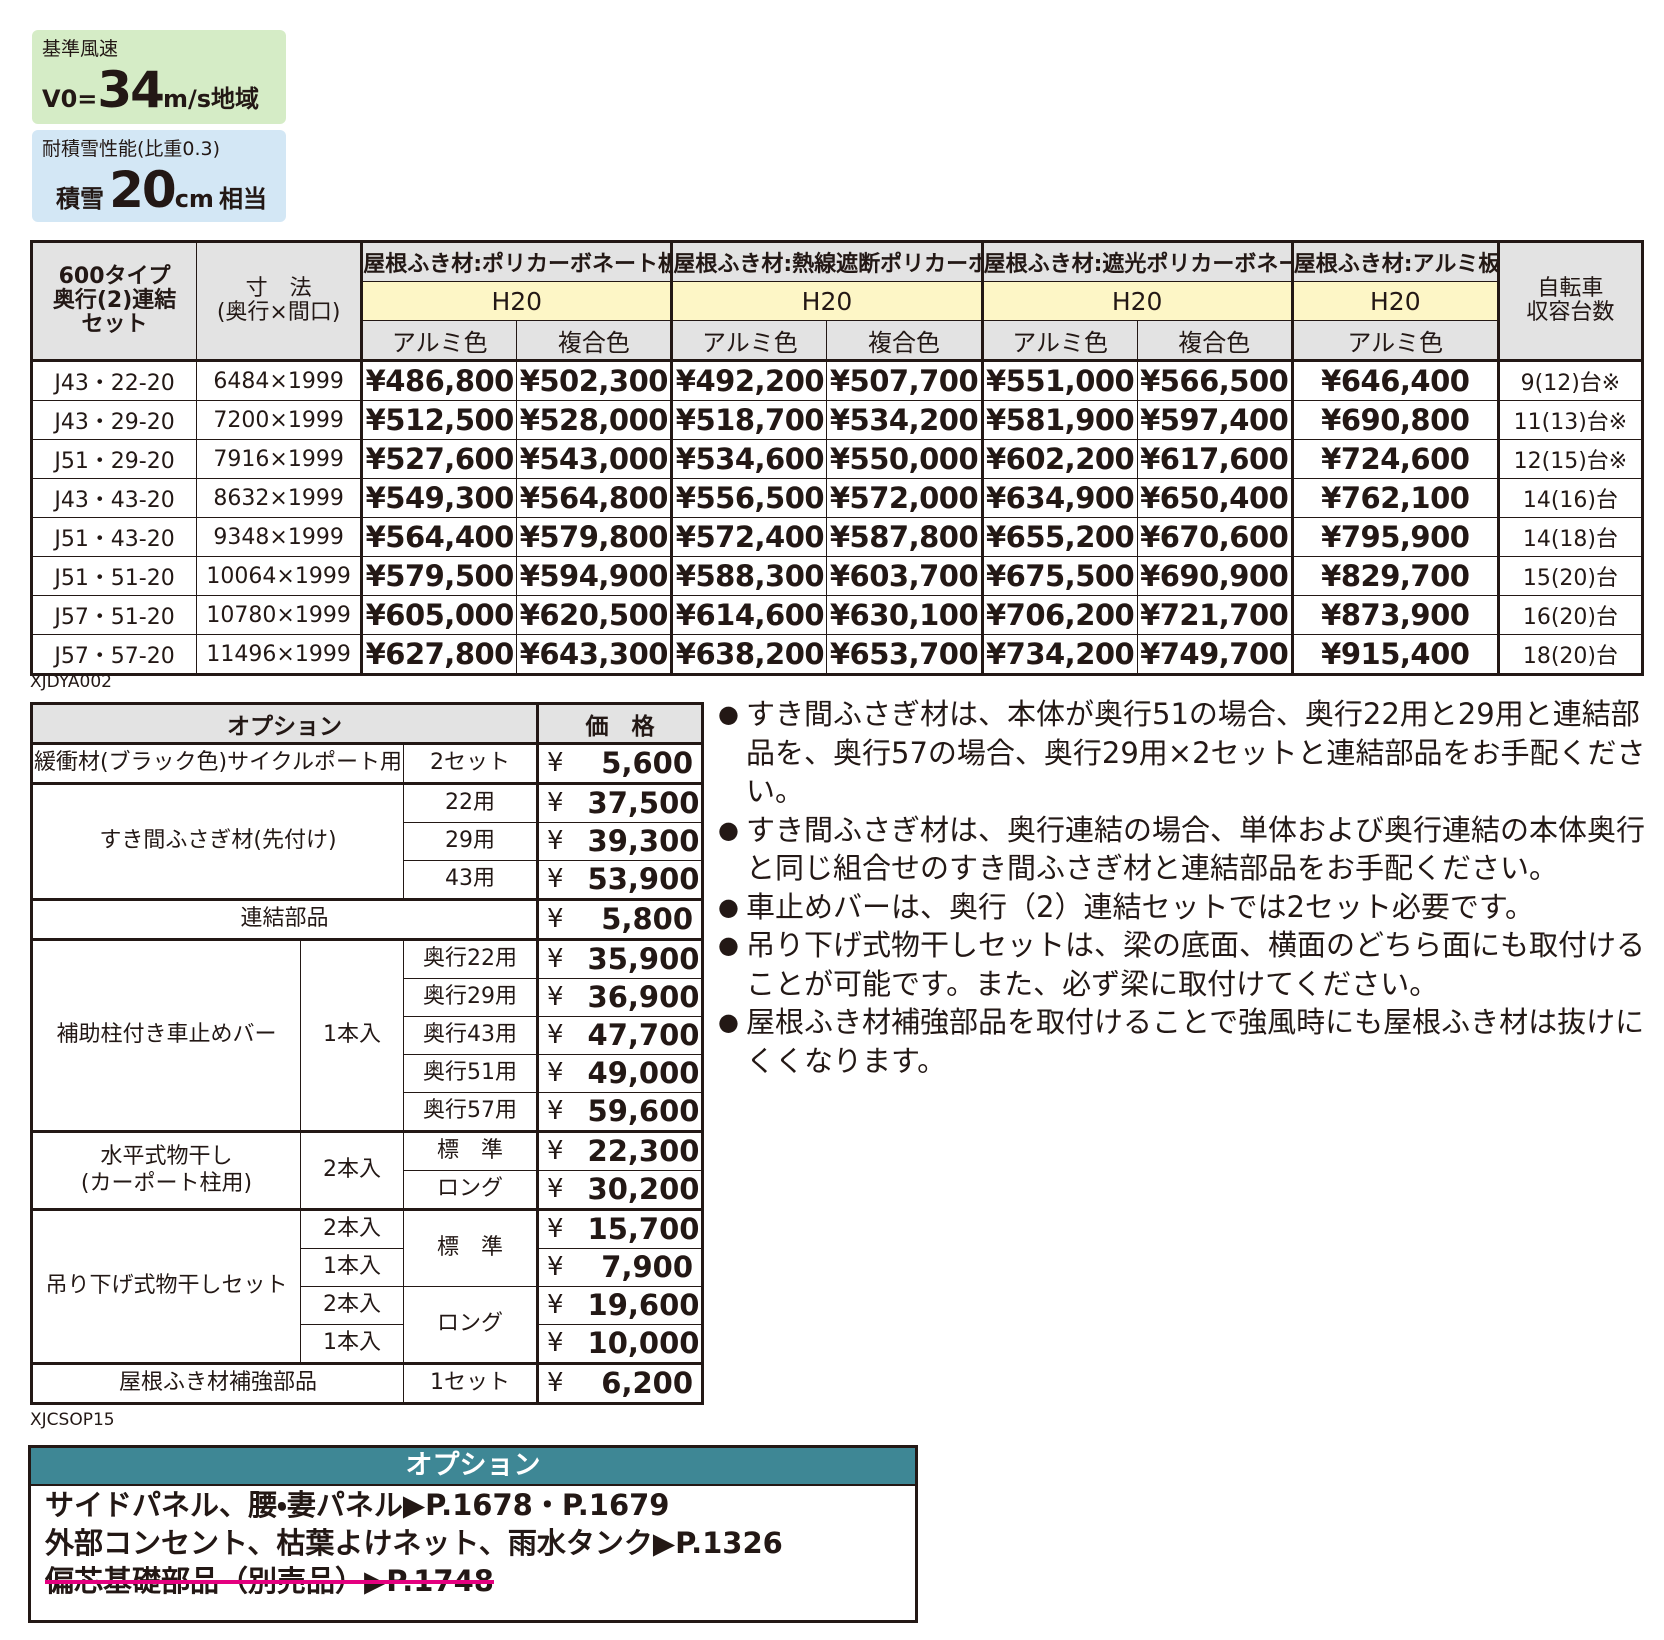 The image size is (1664, 1640). Describe the element at coordinates (217, 763) in the screenshot. I see `option-name: 緩衝材(ブラック色)サイクルポート用` at that location.